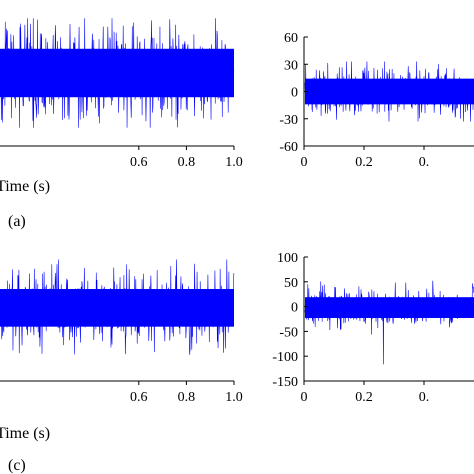 This screenshot has width=474, height=474. I want to click on y-ticks: 60 30 0 -30 -60, so click(293, 93).